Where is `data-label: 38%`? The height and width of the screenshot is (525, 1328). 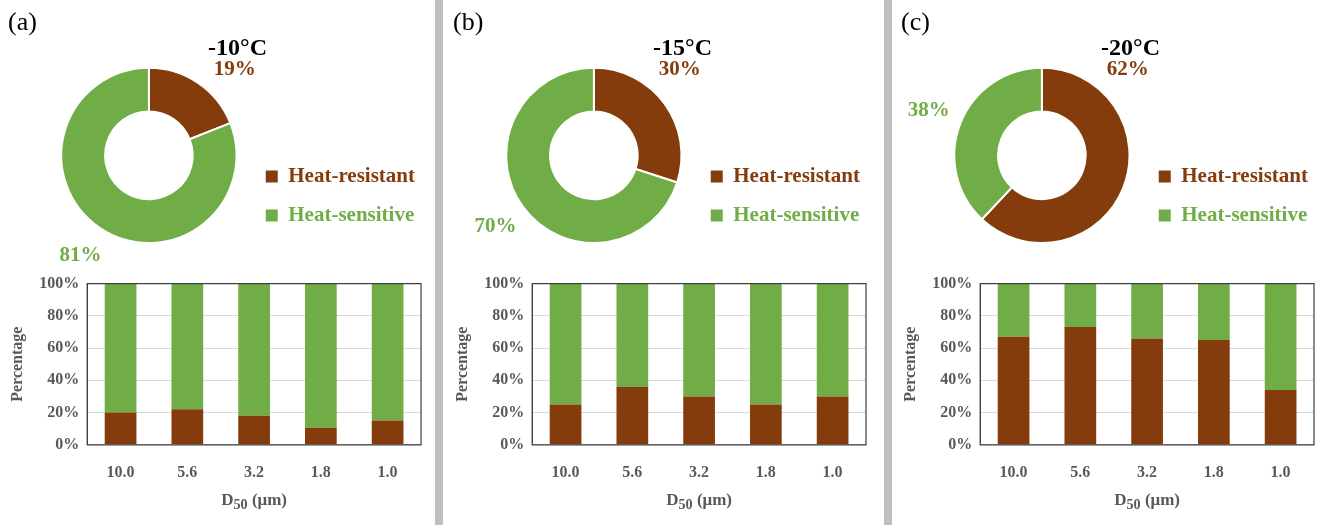
data-label: 38% is located at coordinates (928, 109).